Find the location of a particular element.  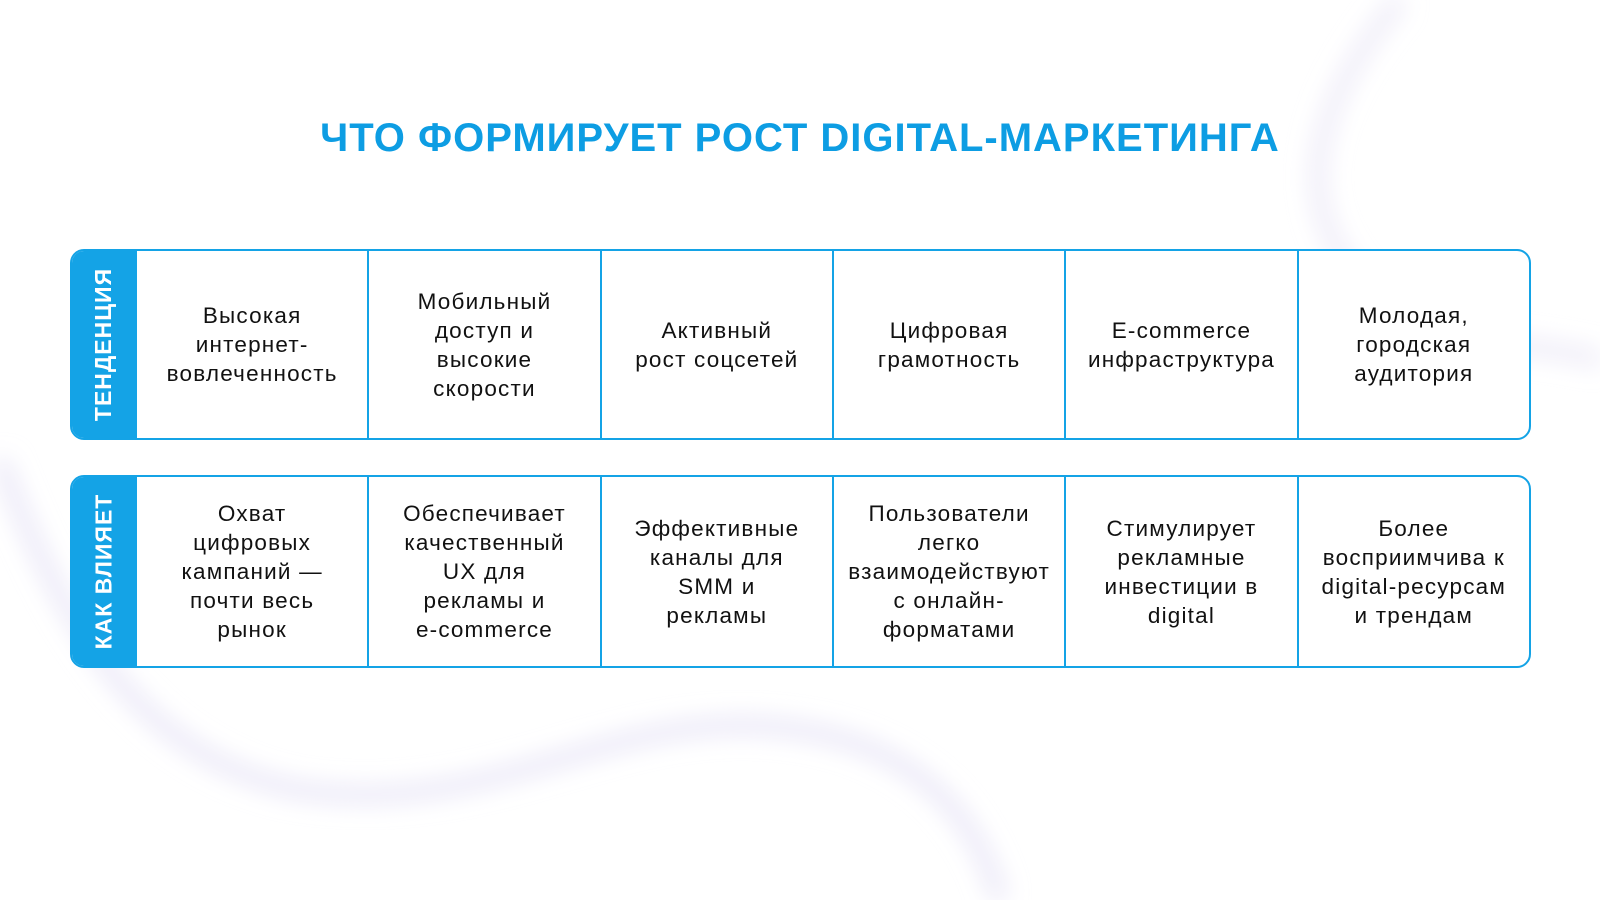

trend-cell: Высокая интернет- вовлеченность is located at coordinates (251, 344).